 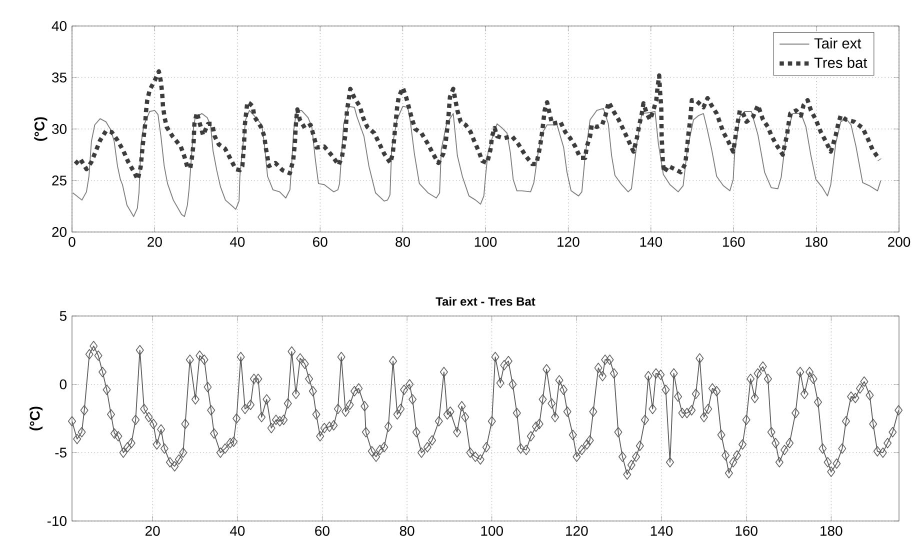 What do you see at coordinates (72, 241) in the screenshot?
I see `x-tick-label: 0` at bounding box center [72, 241].